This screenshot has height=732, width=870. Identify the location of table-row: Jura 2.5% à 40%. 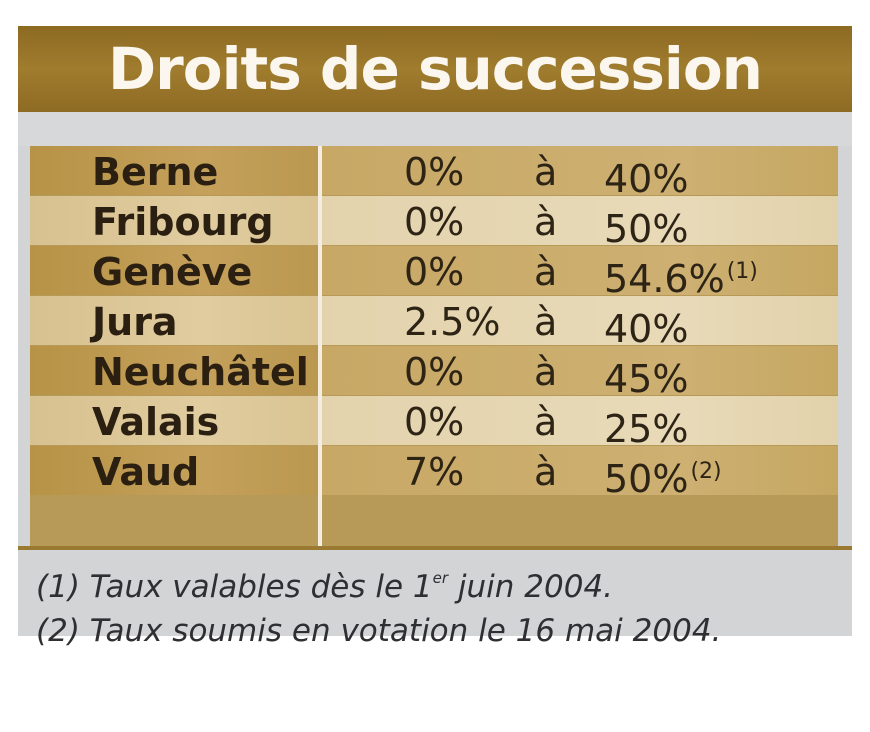
(434, 323).